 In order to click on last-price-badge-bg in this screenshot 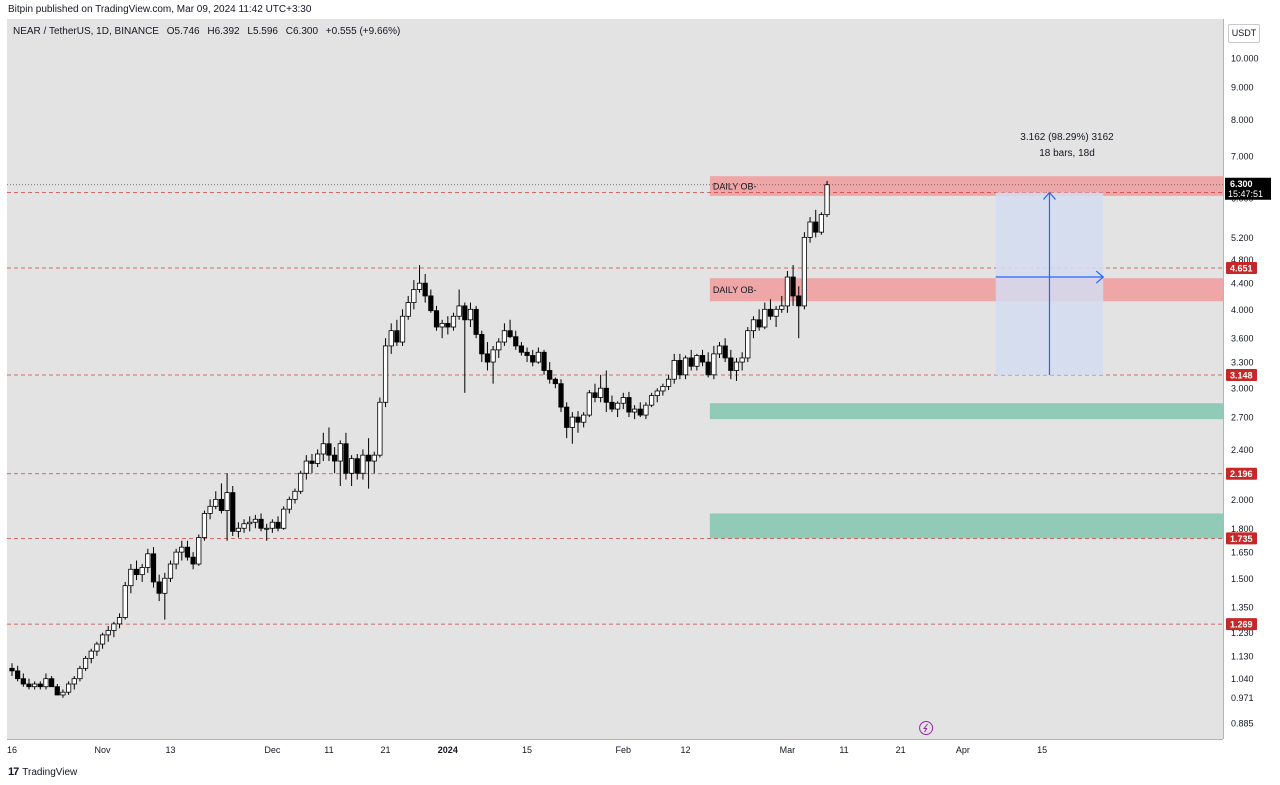, I will do `click(1248, 188)`.